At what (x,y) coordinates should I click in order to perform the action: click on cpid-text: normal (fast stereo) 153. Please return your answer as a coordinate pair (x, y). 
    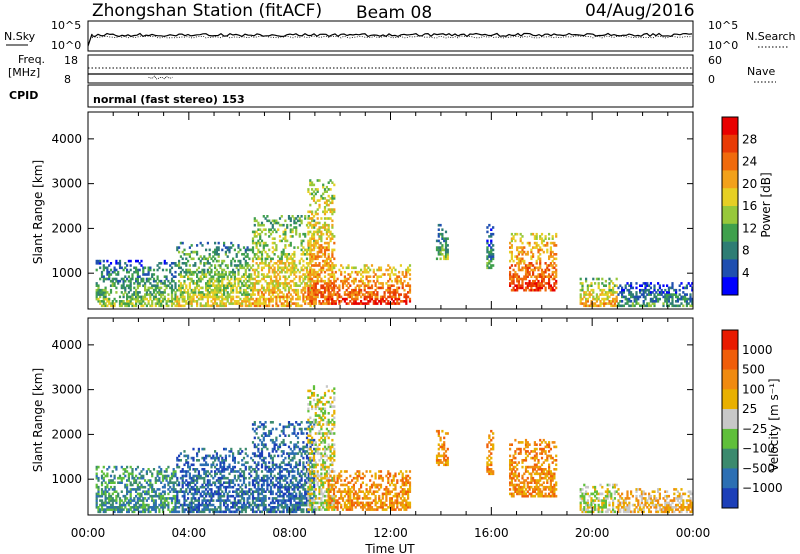
    Looking at the image, I should click on (169, 99).